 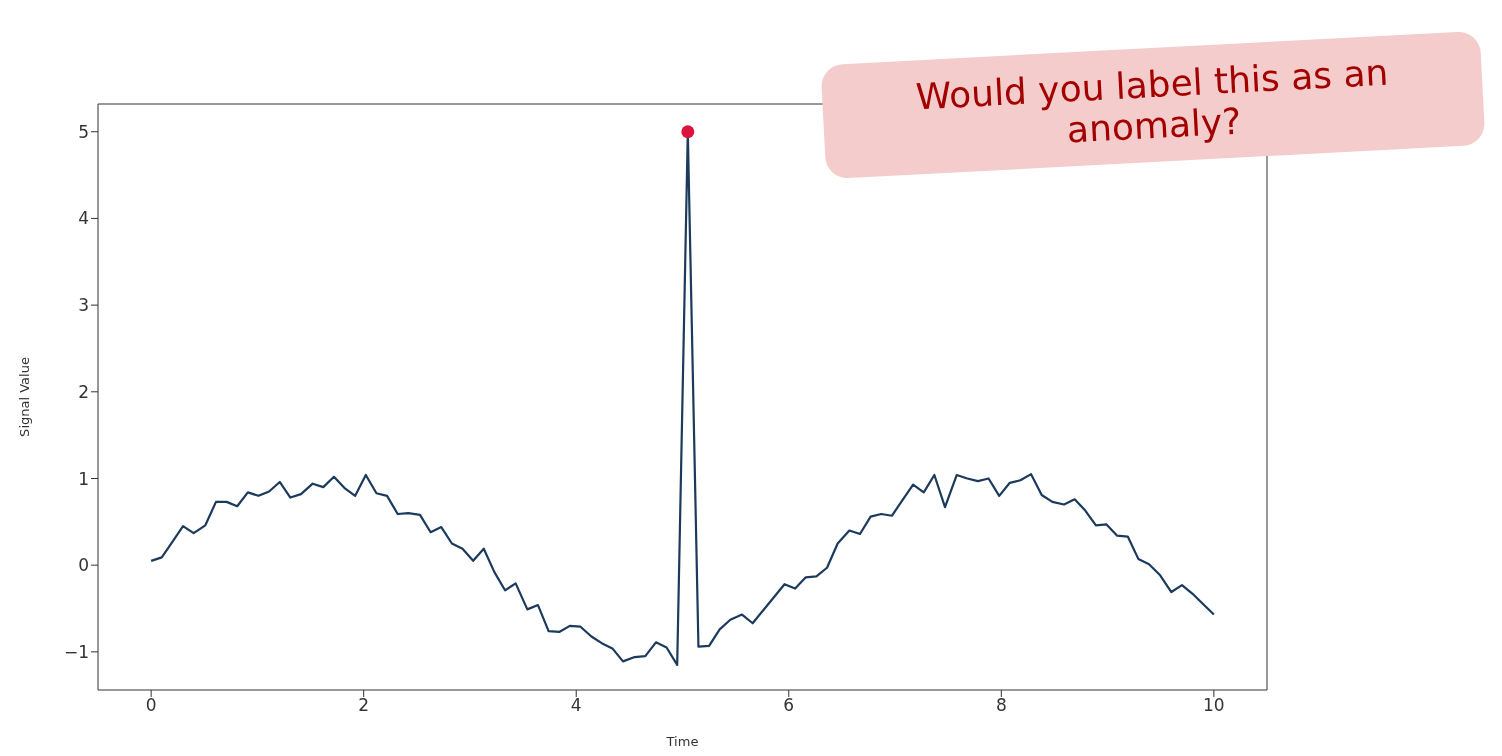 I want to click on x-tick-label: 4, so click(x=576, y=705).